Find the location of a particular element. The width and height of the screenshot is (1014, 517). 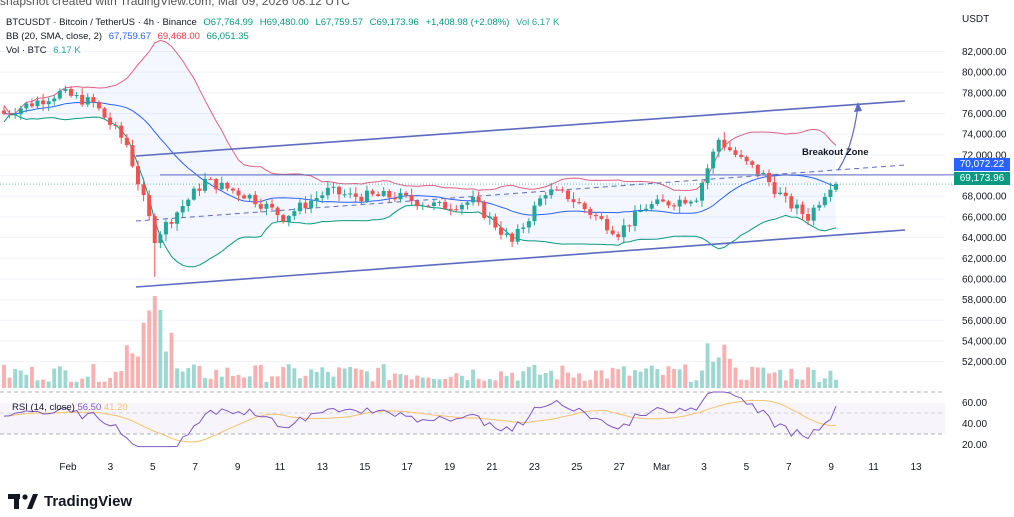

legend-vol-label: Vol · BTC is located at coordinates (26, 50).